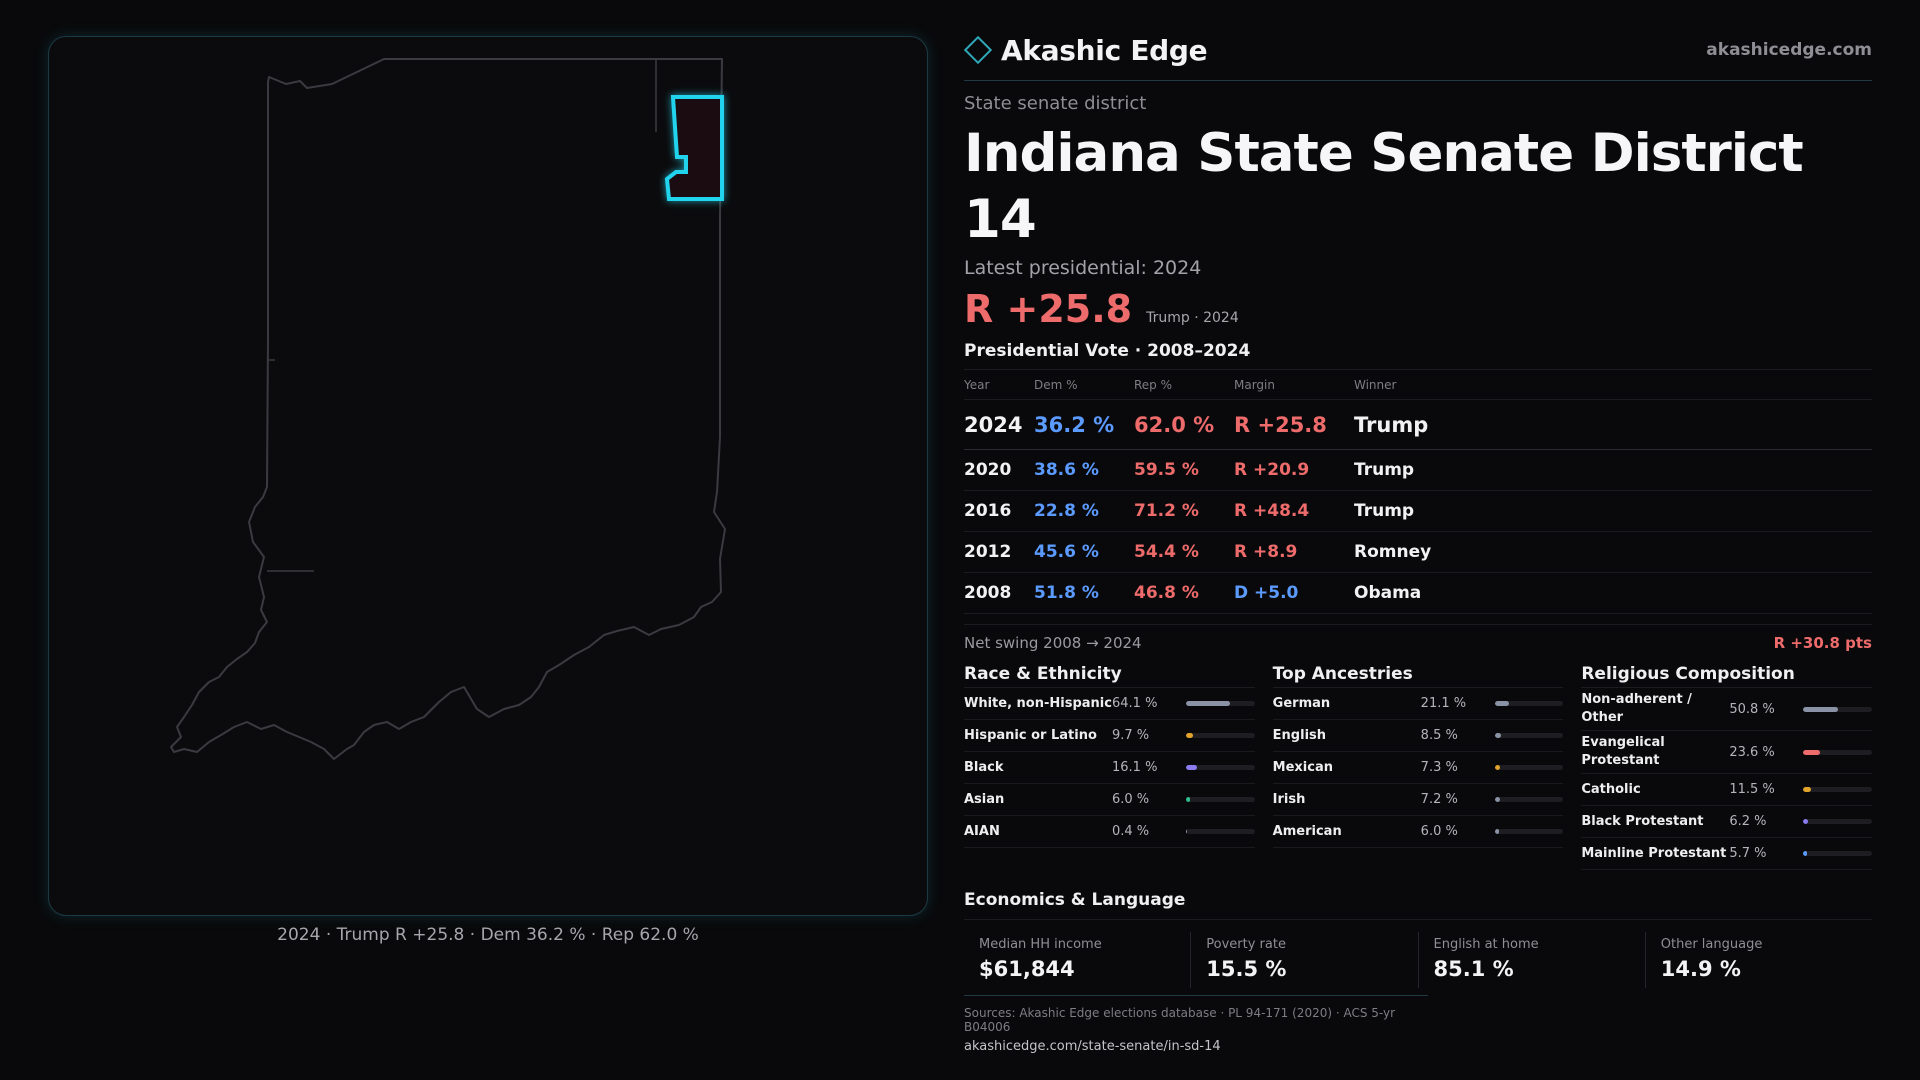 The image size is (1920, 1080). I want to click on margin-subtitle: Trump · 2024, so click(1192, 318).